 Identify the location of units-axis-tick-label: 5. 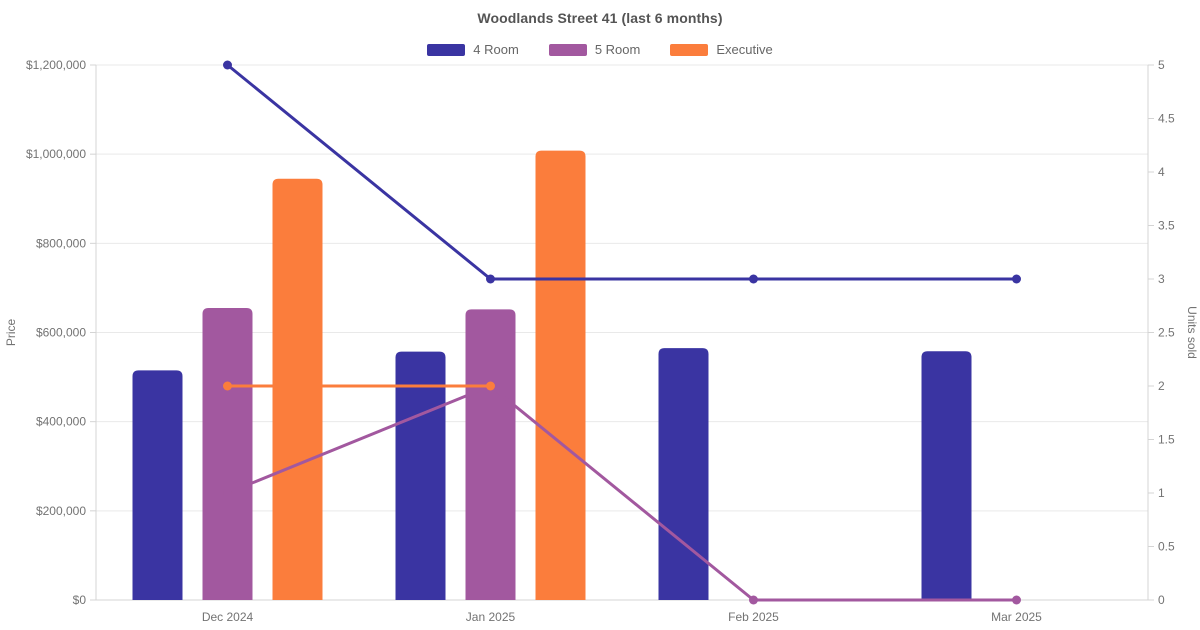
(1161, 65).